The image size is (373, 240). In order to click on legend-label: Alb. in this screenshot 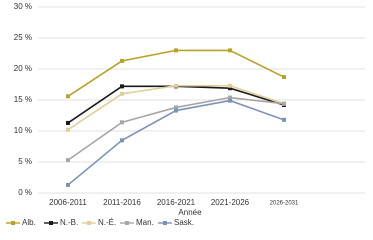, I will do `click(29, 222)`.